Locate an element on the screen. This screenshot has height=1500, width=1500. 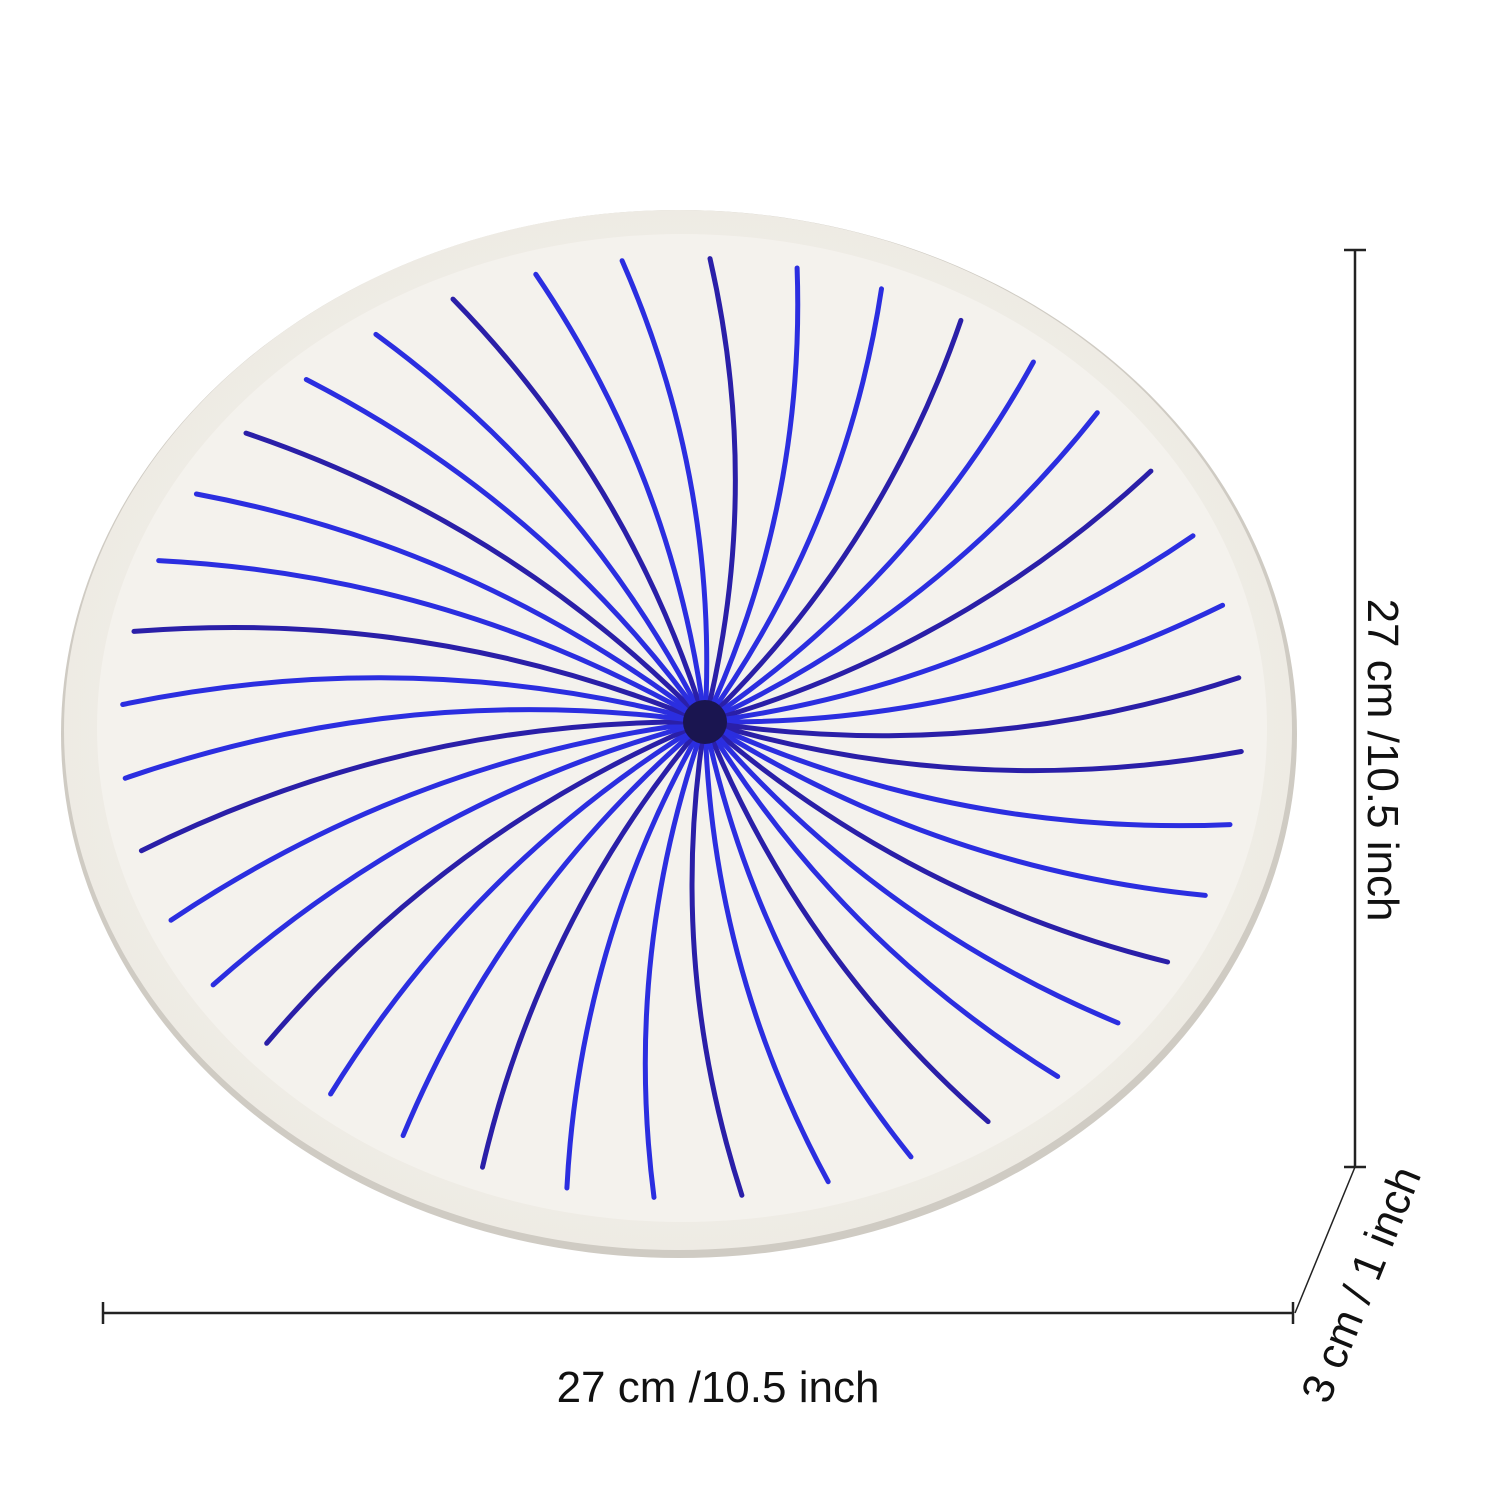
plate-center is located at coordinates (705, 722).